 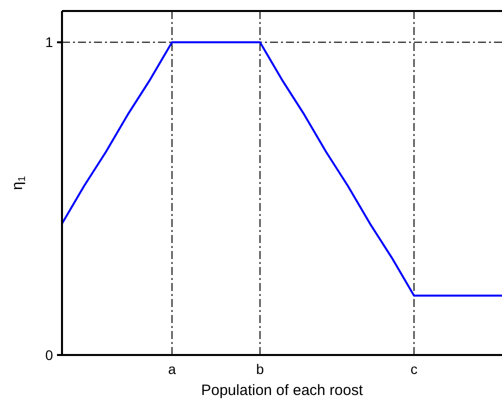 What do you see at coordinates (414, 368) in the screenshot?
I see `x-tick-label: c` at bounding box center [414, 368].